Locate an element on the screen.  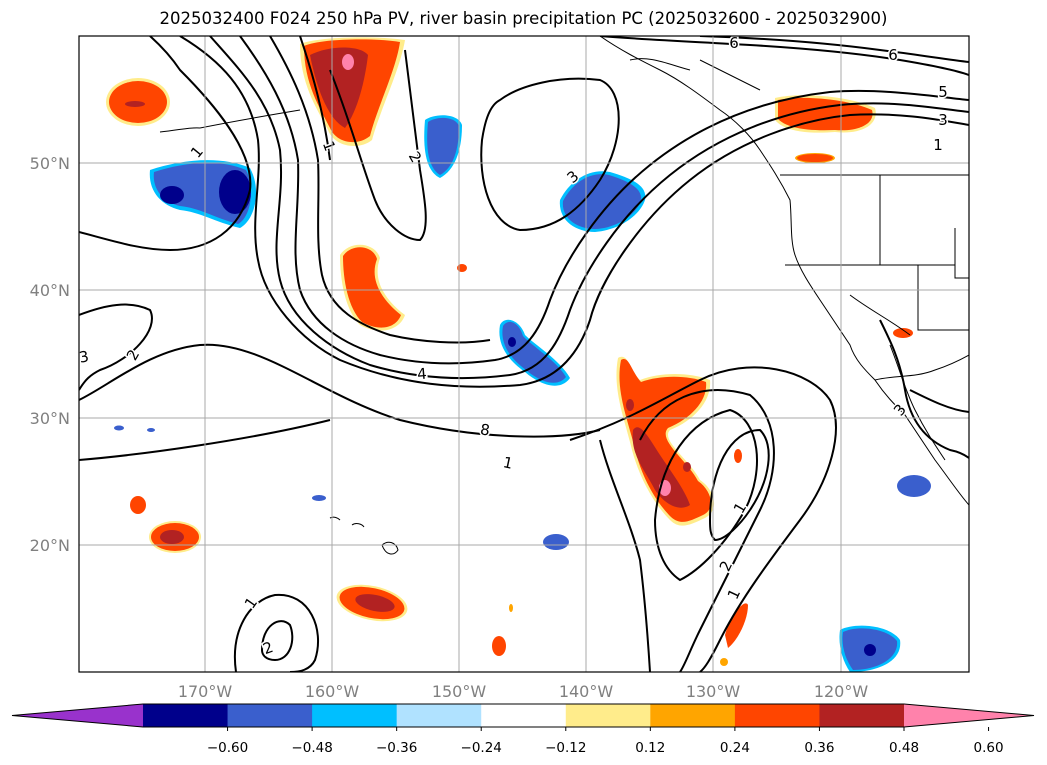
lat-label-40n: 40°N is located at coordinates (50, 290).